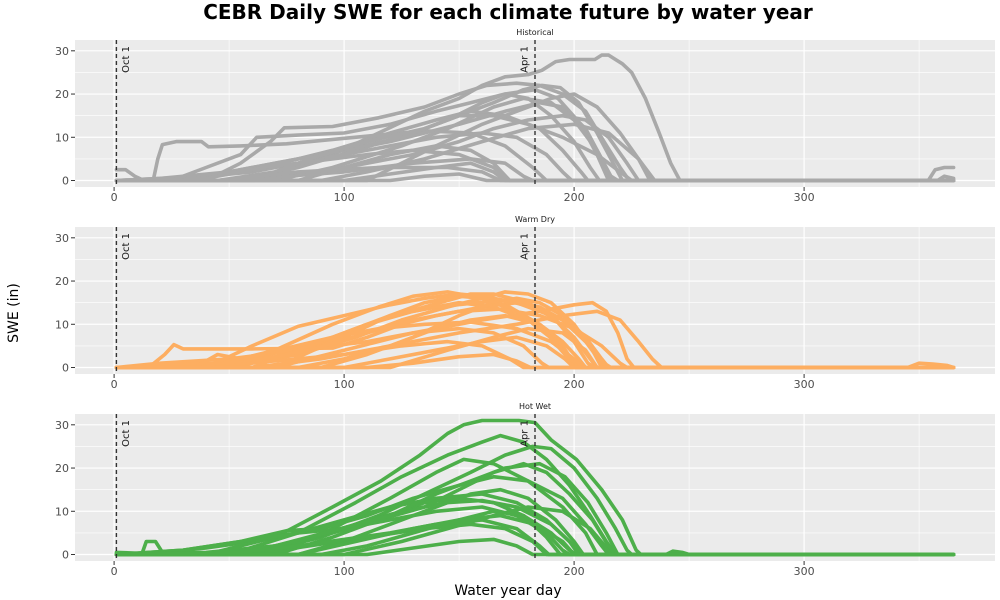  What do you see at coordinates (507, 591) in the screenshot?
I see `x-axis-title: Water year day` at bounding box center [507, 591].